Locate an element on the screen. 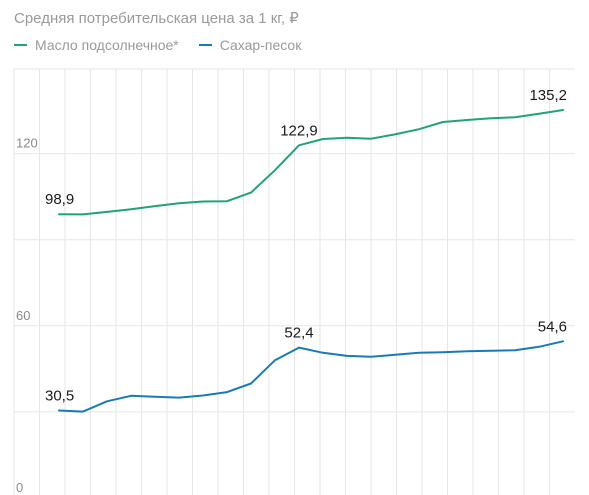 The height and width of the screenshot is (495, 589). legend-item-series-1: Масло подсолнечное* is located at coordinates (96, 45).